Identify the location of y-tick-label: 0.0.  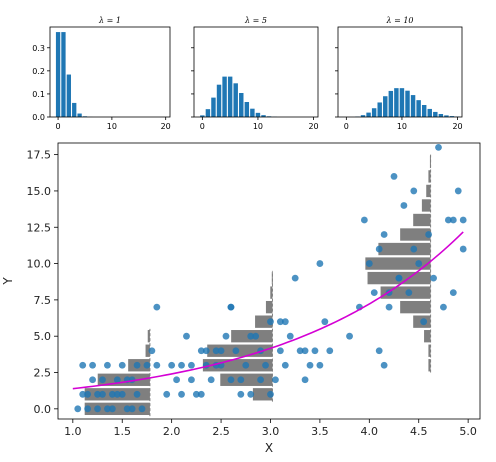
(43, 409).